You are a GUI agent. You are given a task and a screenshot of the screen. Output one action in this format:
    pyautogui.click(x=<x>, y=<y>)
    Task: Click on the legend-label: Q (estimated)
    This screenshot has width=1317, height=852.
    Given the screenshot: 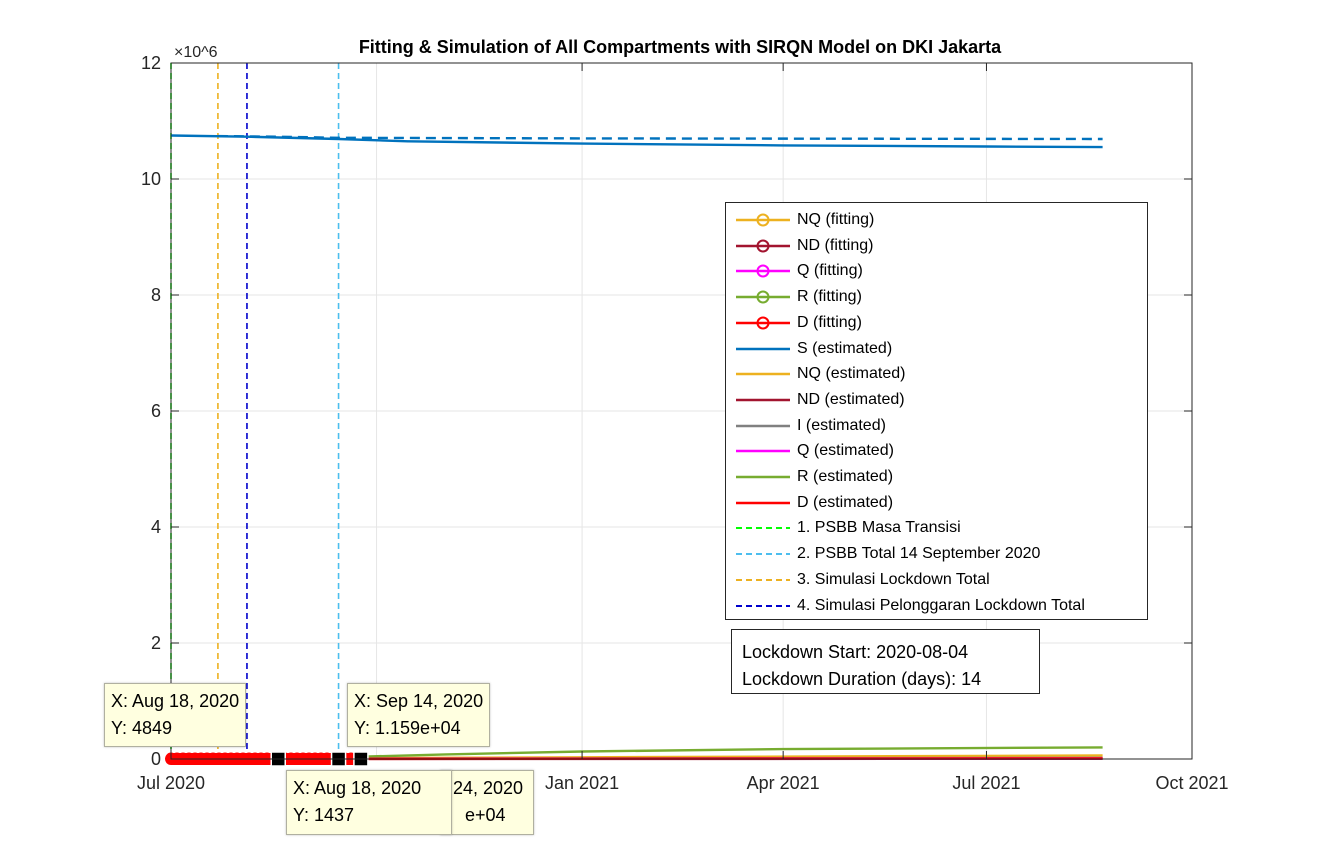 What is the action you would take?
    pyautogui.click(x=845, y=451)
    